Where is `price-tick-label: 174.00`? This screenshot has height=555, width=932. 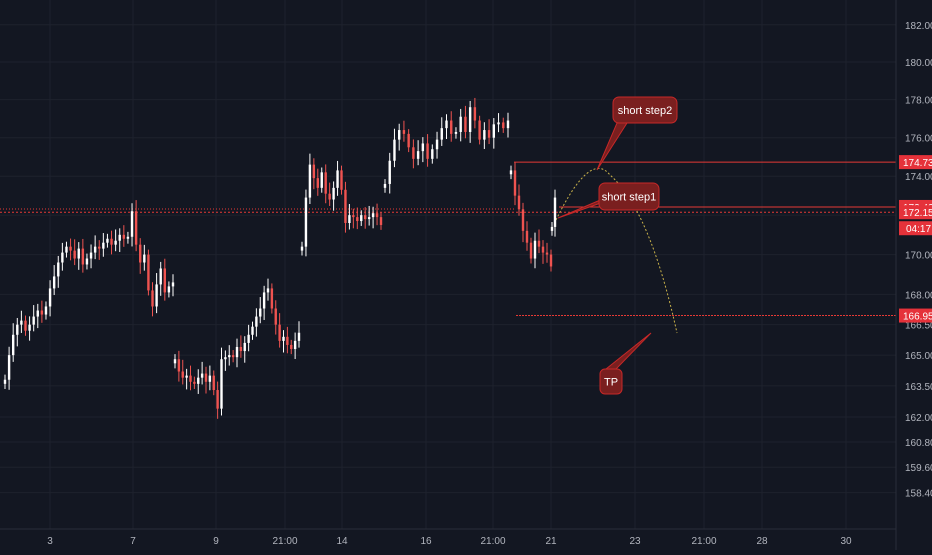 price-tick-label: 174.00 is located at coordinates (918, 177).